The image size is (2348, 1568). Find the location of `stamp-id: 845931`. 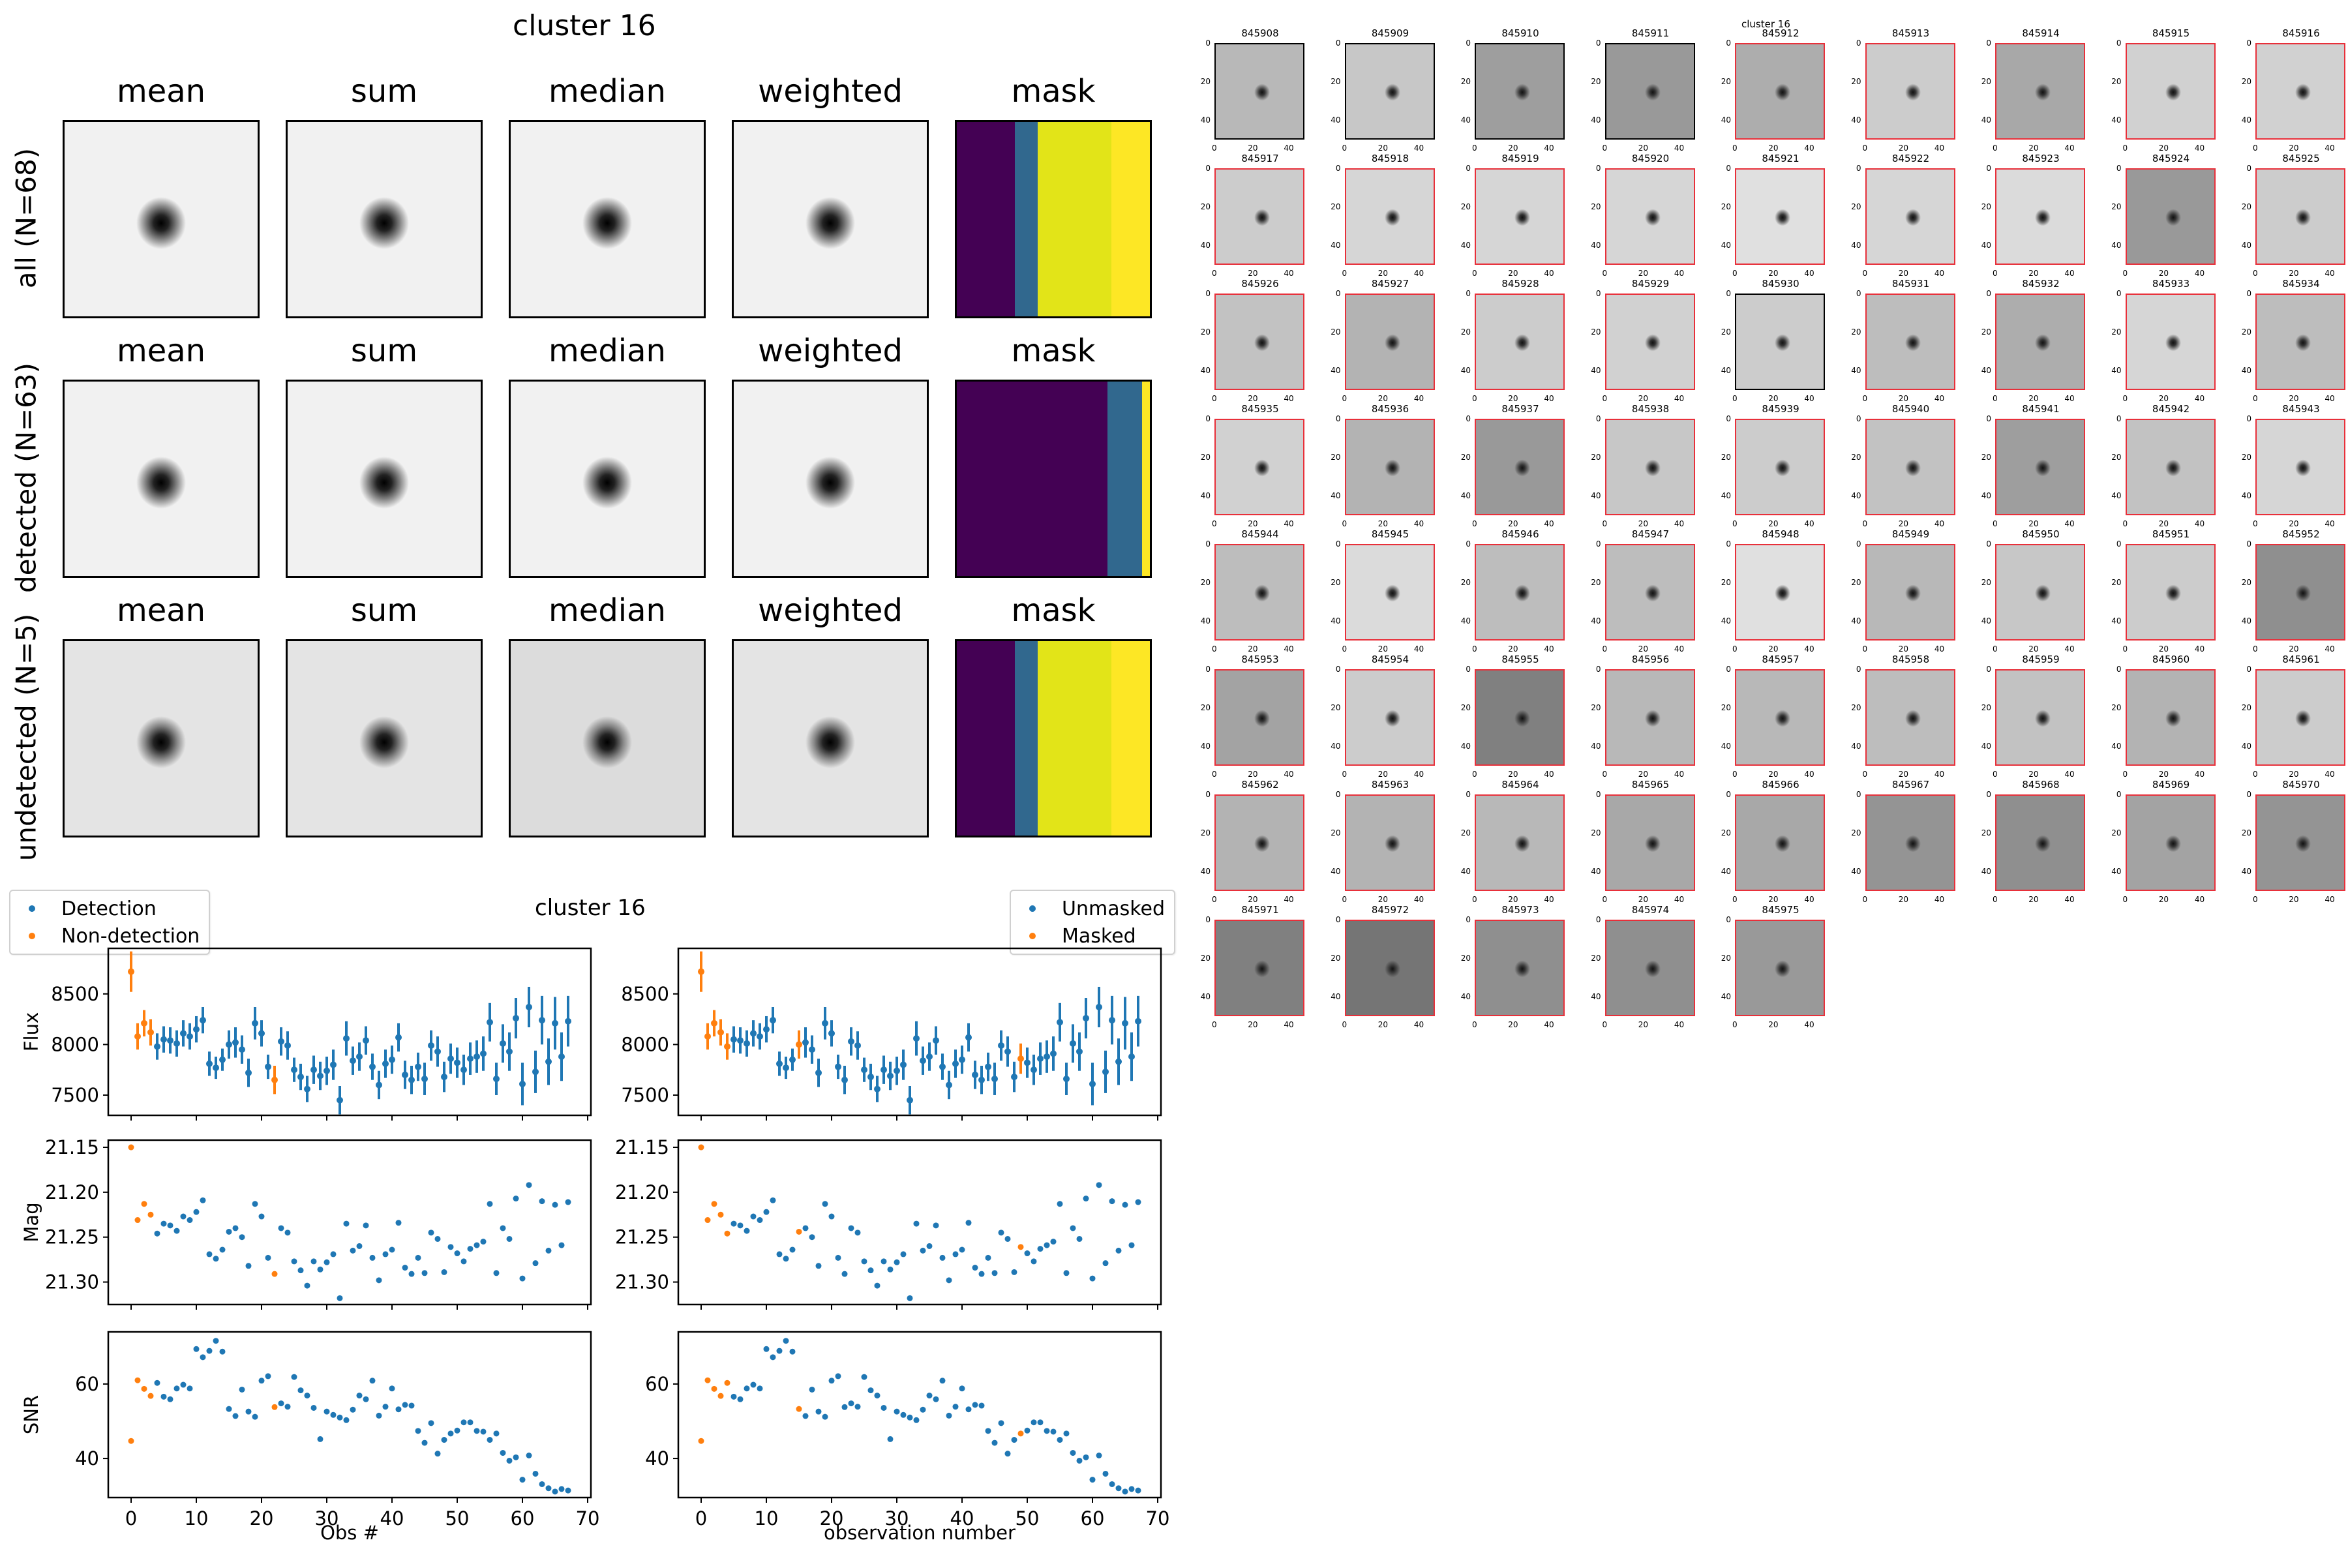

stamp-id: 845931 is located at coordinates (1911, 284).